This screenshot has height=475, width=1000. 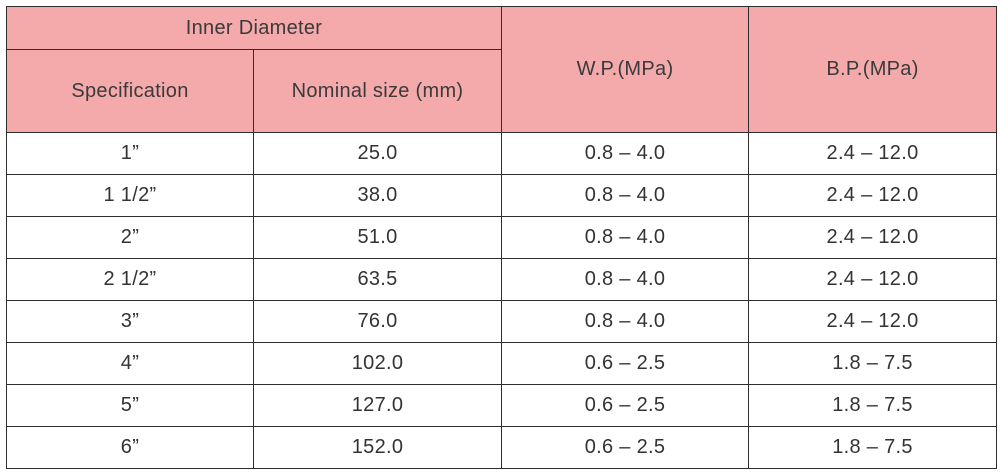 What do you see at coordinates (254, 28) in the screenshot?
I see `inner-diameter-header: Inner Diameter` at bounding box center [254, 28].